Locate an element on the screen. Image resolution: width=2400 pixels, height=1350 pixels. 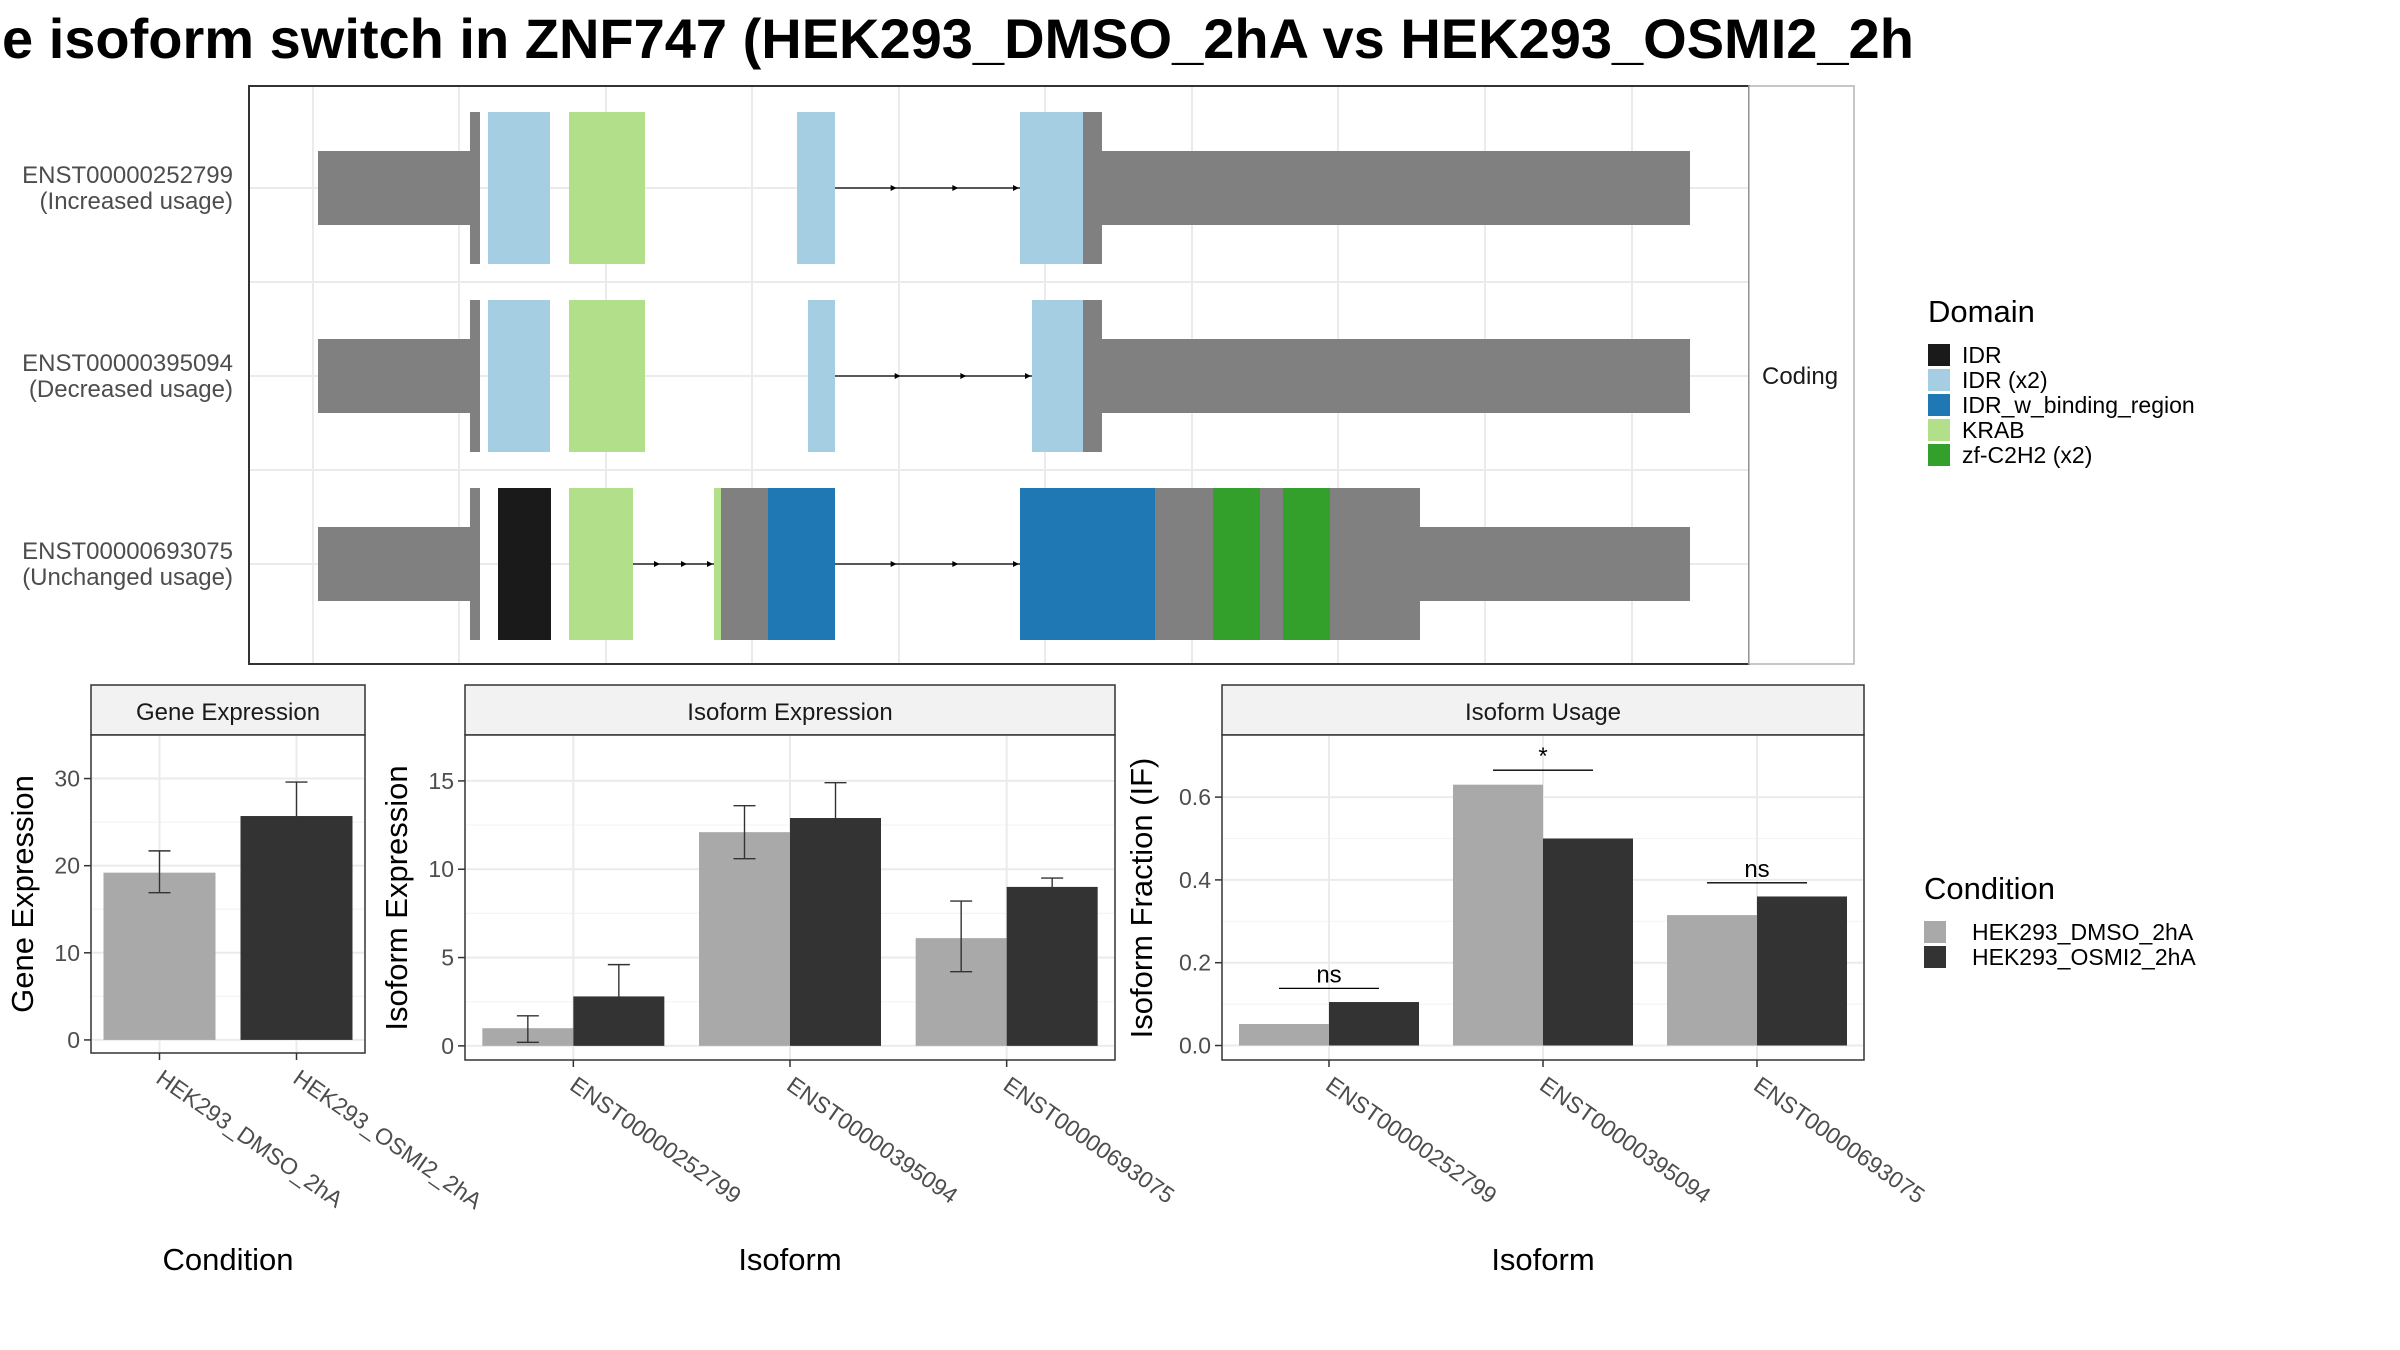
isoform-expression-ytick-label-1: 0 is located at coordinates (447, 1046).